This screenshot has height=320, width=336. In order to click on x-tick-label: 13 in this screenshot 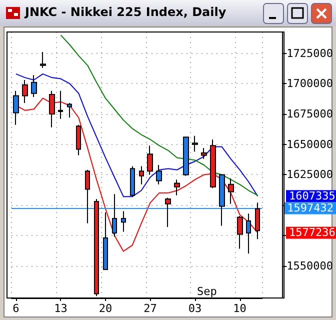, I will do `click(61, 308)`.